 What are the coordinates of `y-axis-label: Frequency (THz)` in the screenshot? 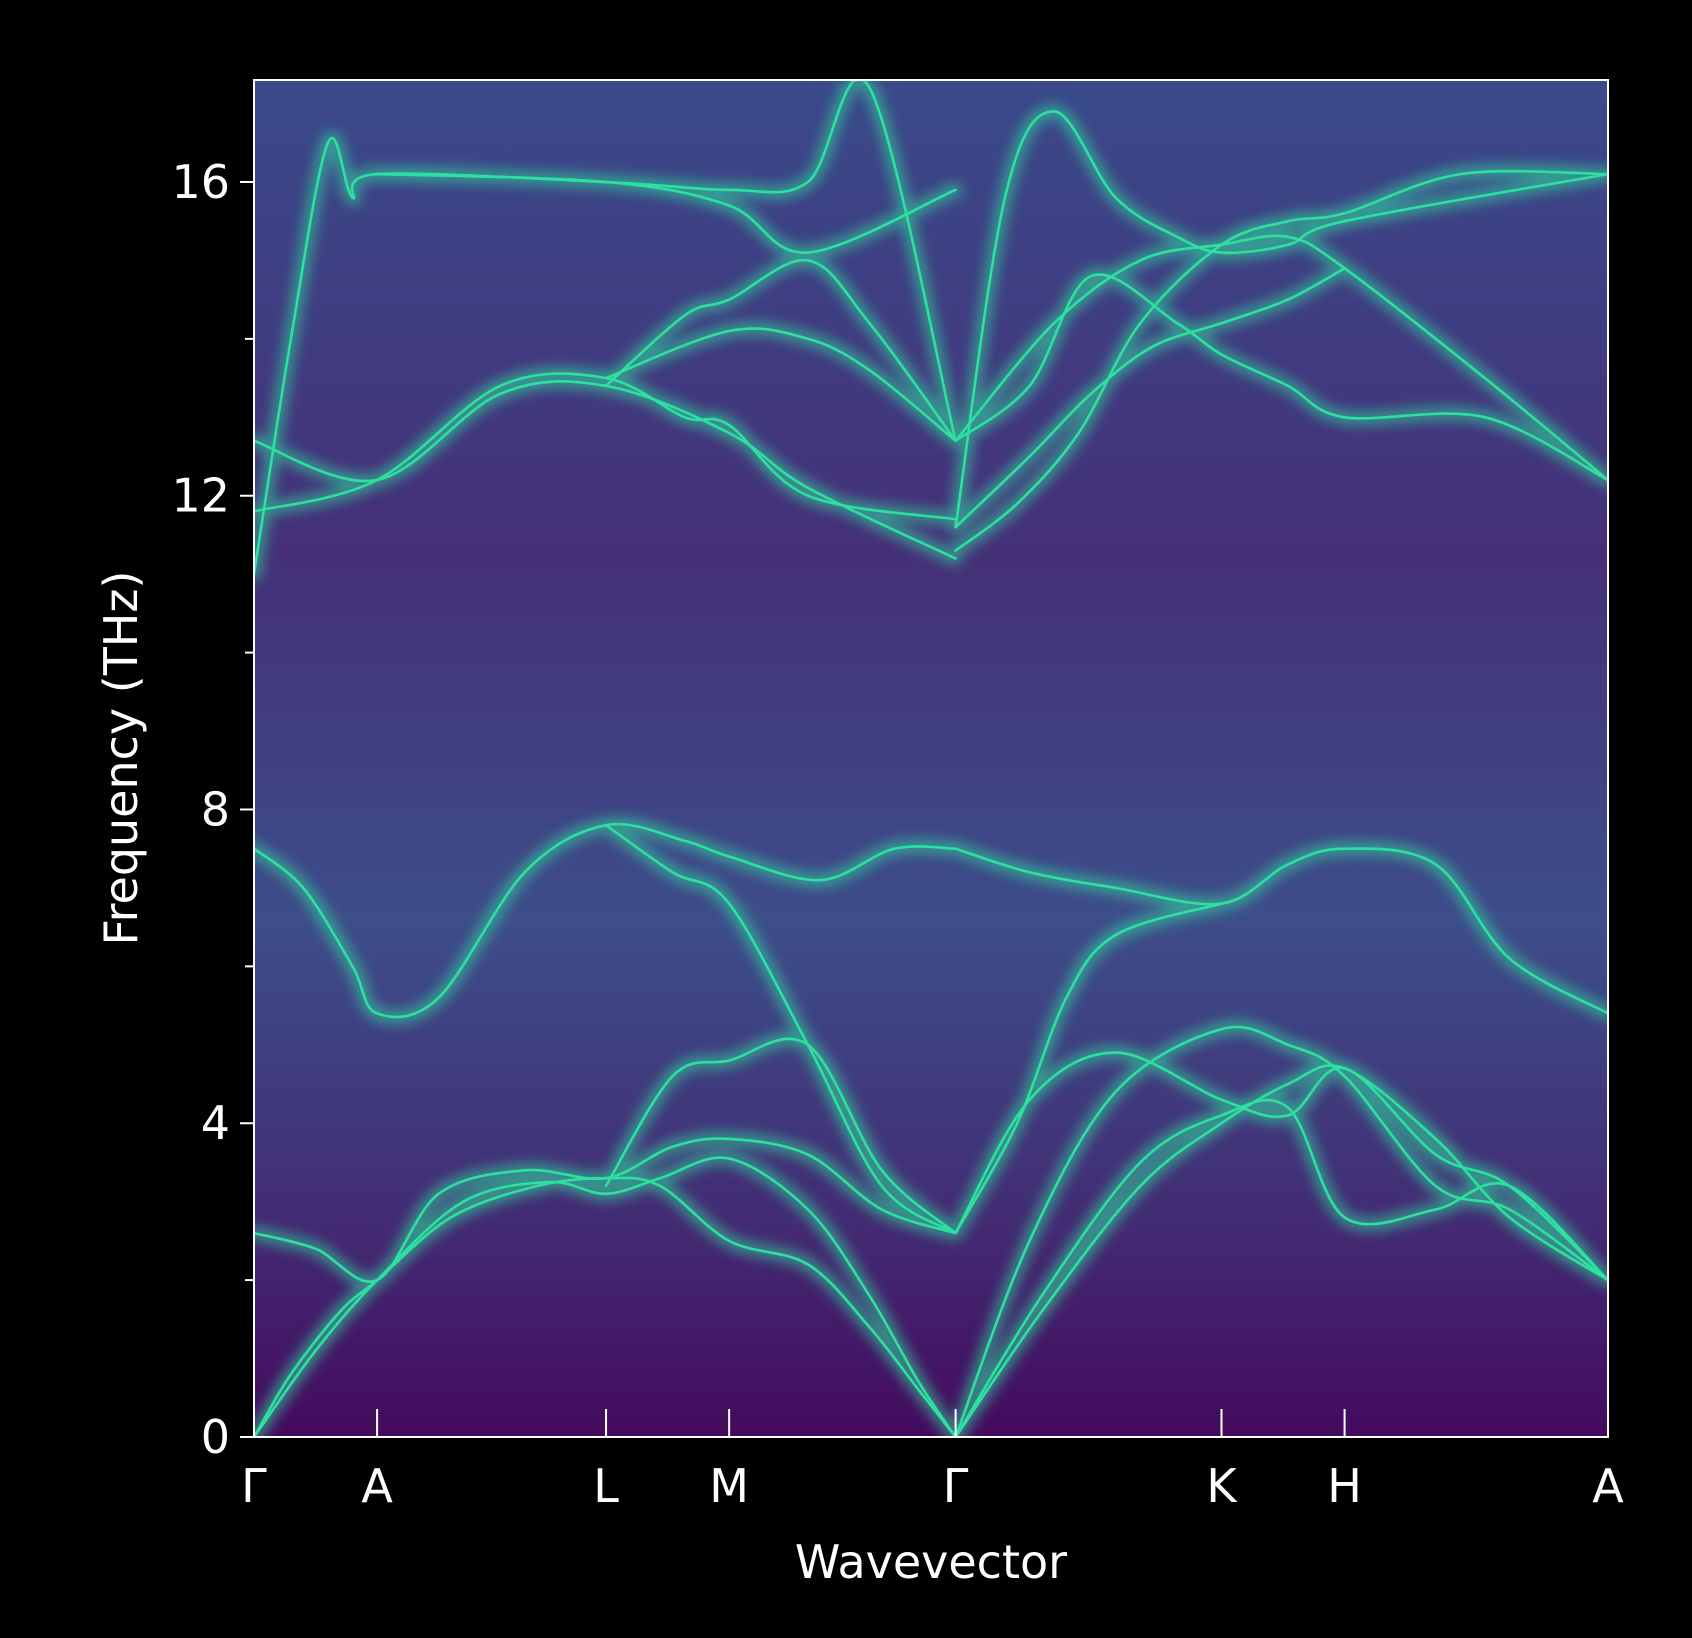 It's located at (121, 758).